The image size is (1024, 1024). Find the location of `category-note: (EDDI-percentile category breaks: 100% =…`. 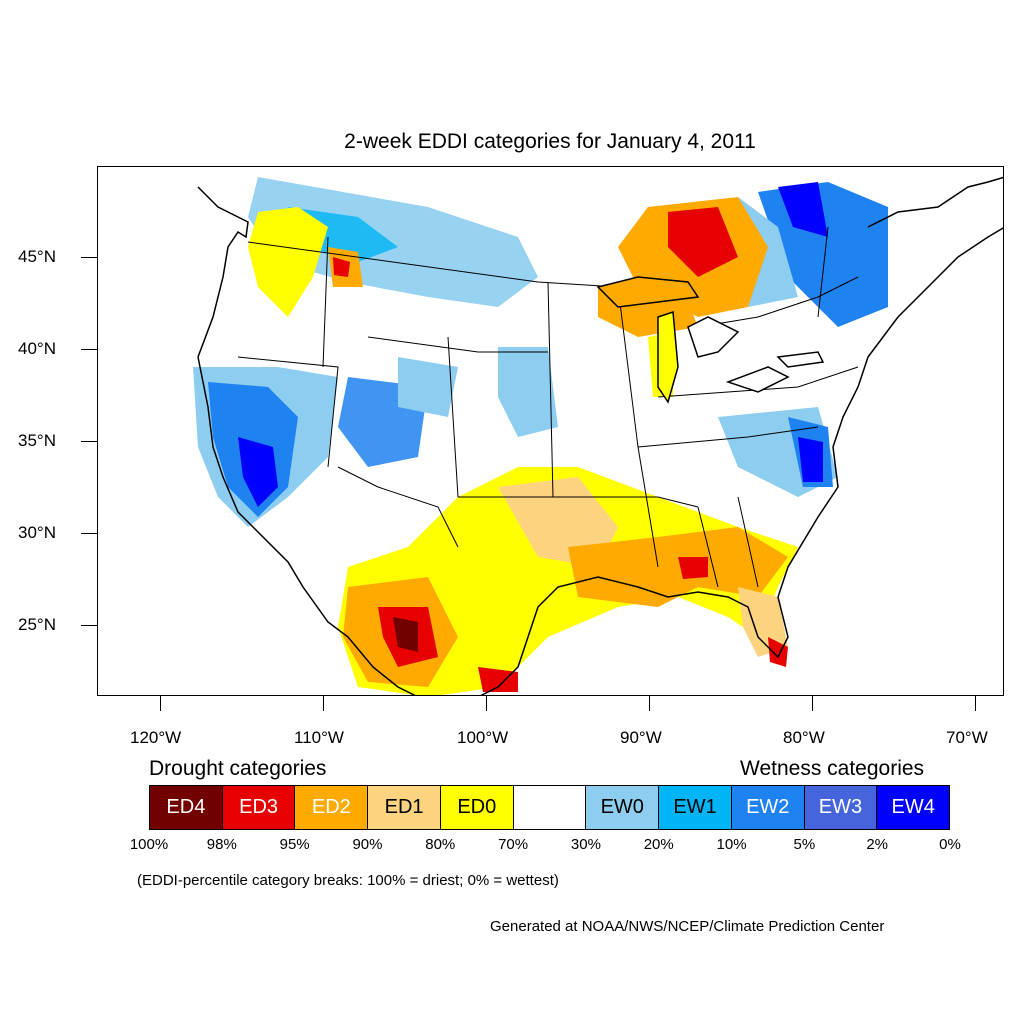

category-note: (EDDI-percentile category breaks: 100% =… is located at coordinates (348, 880).